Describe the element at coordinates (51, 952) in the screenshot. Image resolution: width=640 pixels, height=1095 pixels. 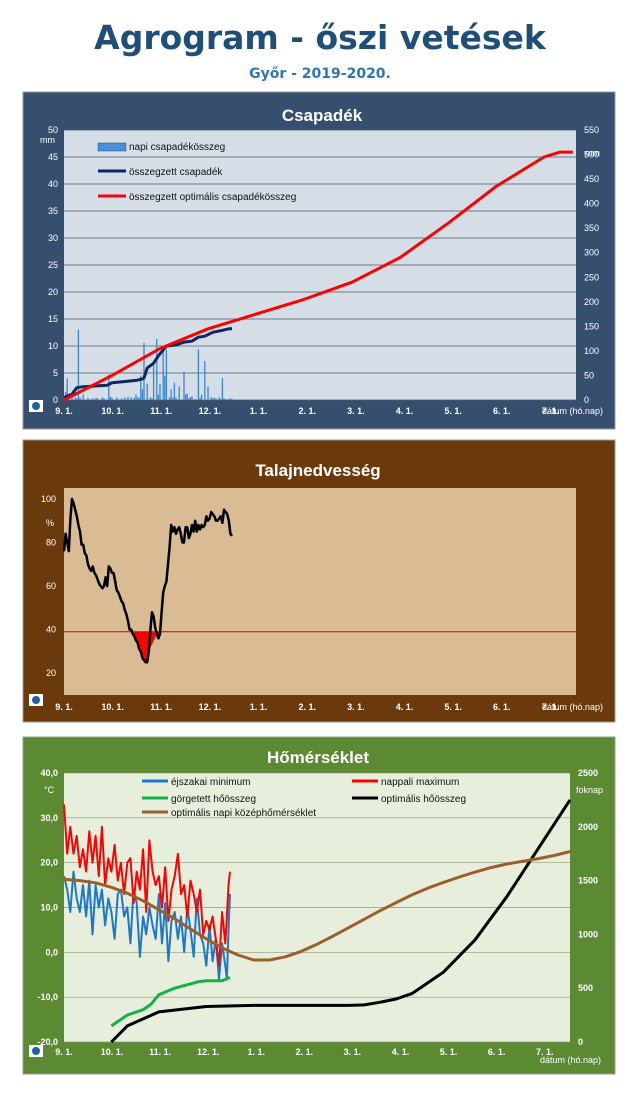
I see `y-left-tick-label: 0,0` at that location.